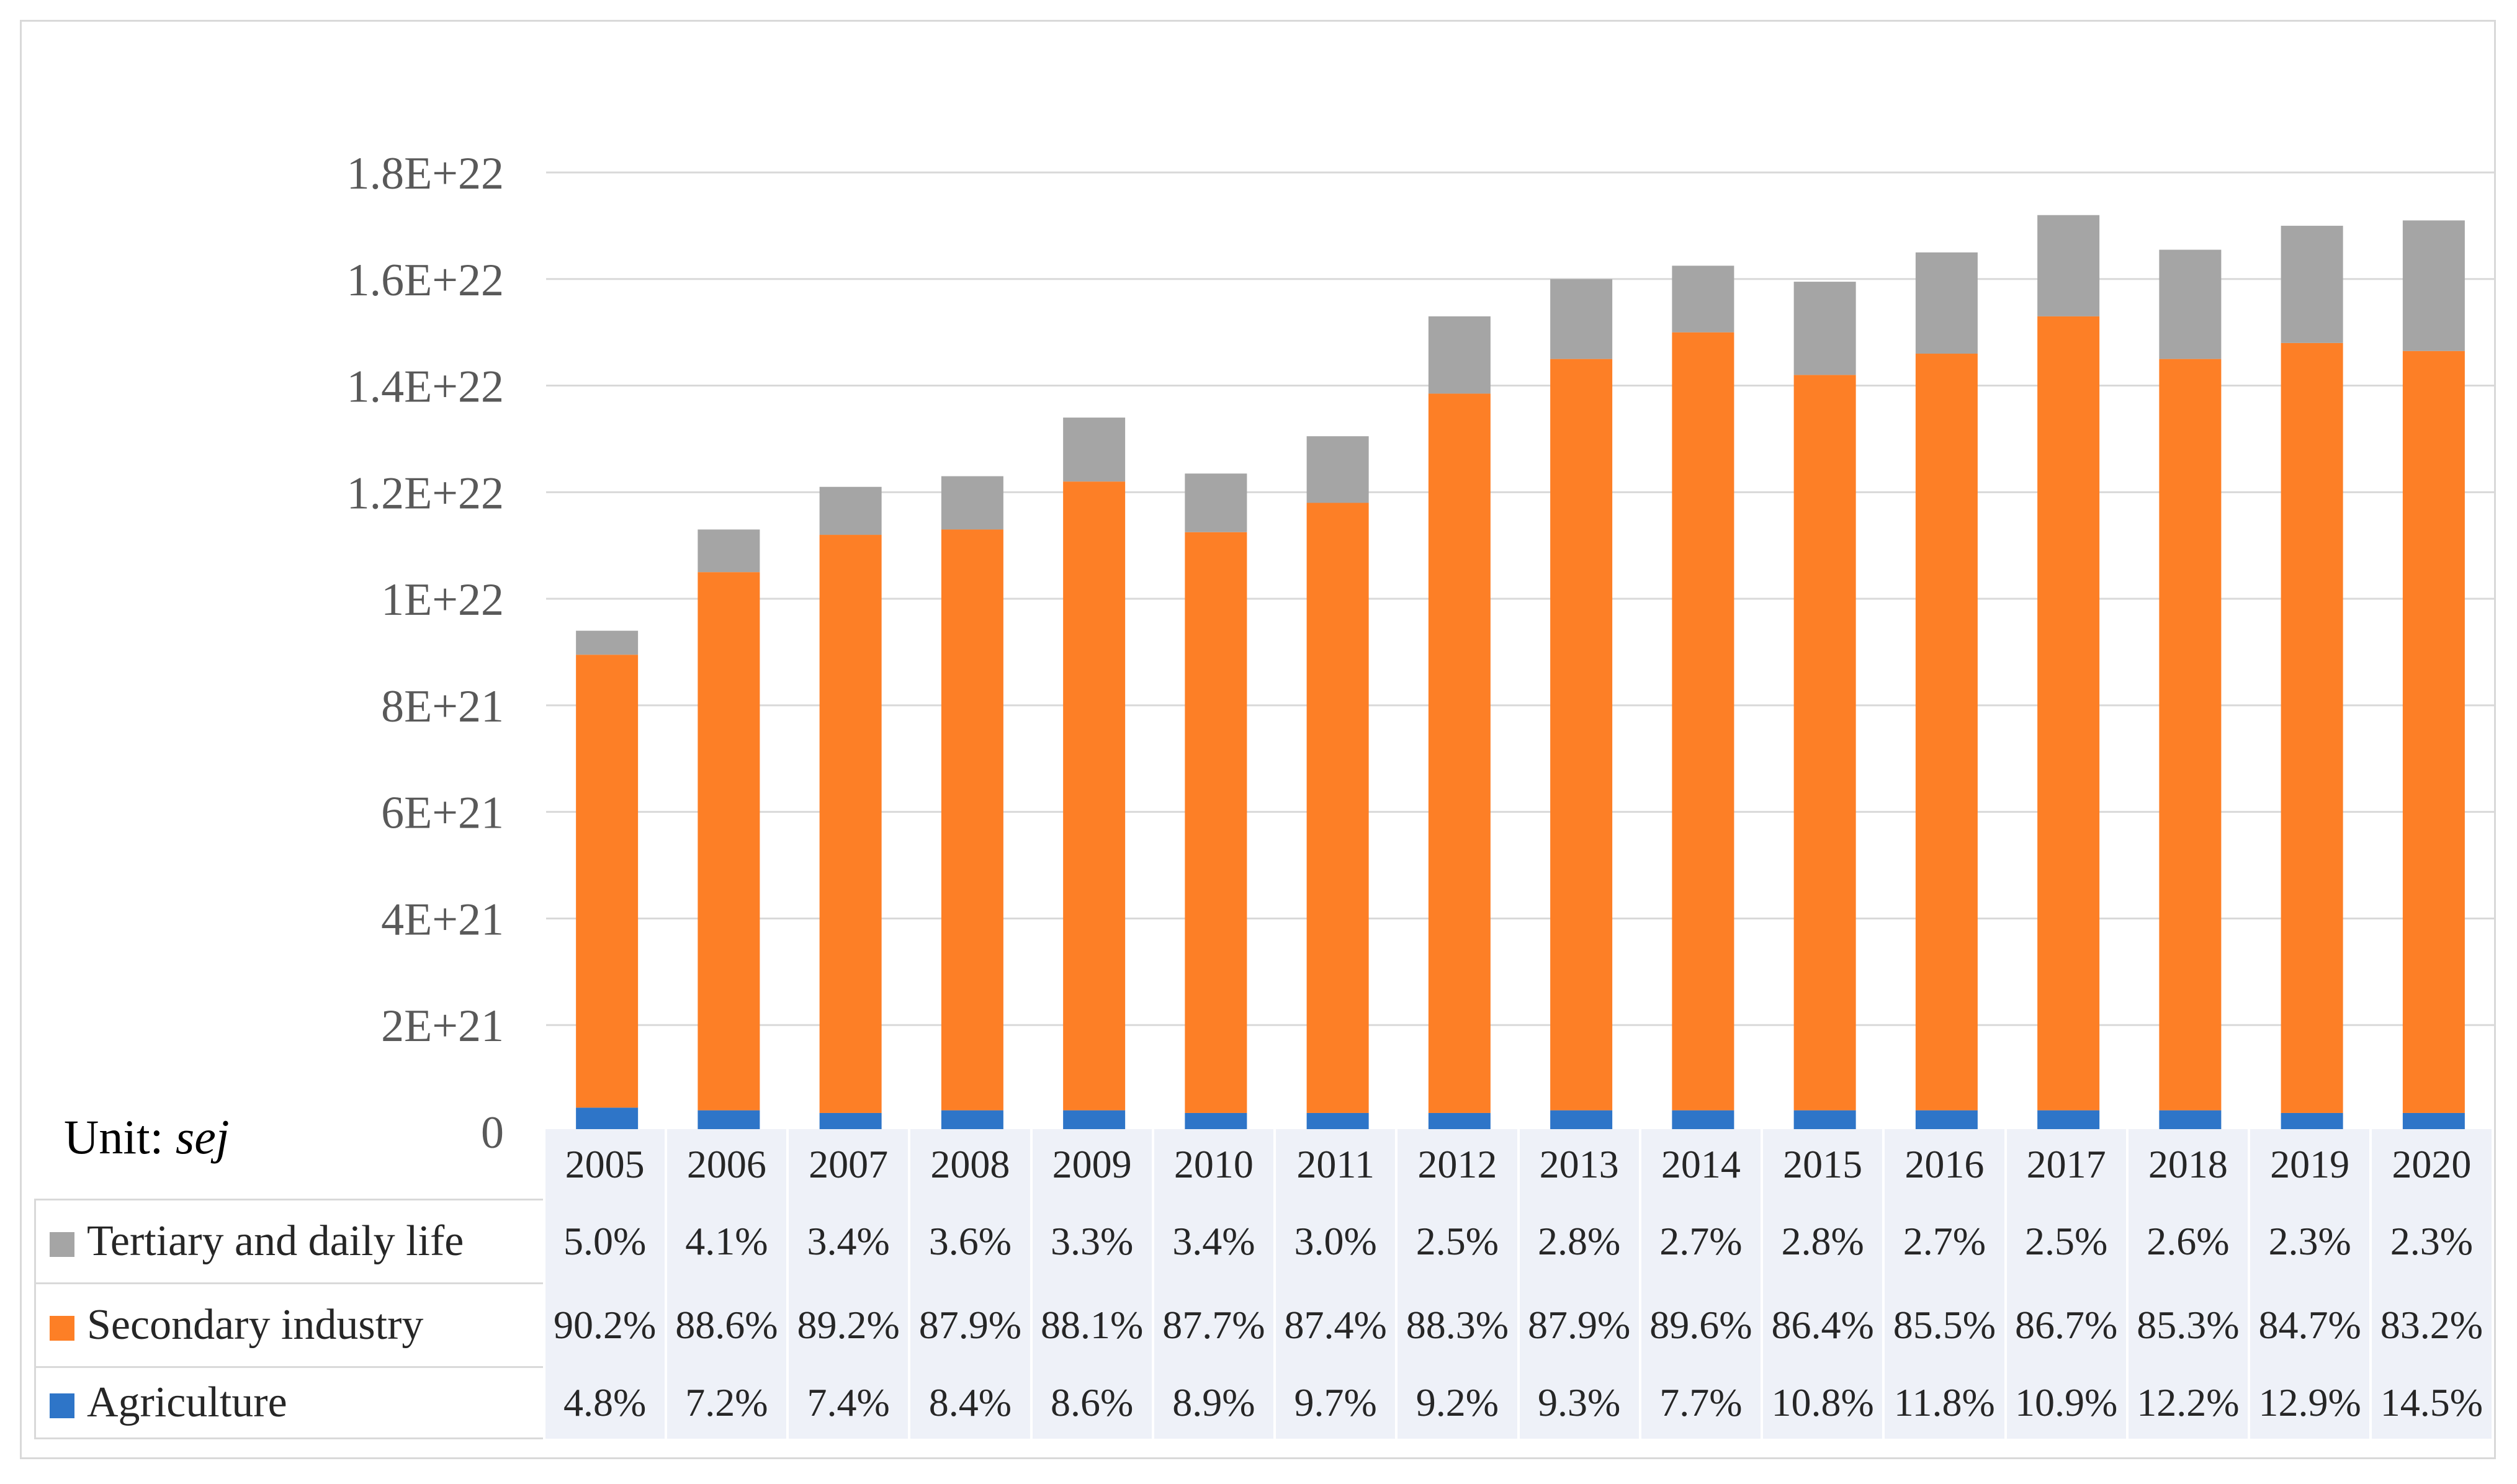 The height and width of the screenshot is (1484, 2517). What do you see at coordinates (147, 1137) in the screenshot?
I see `unit-label: Unit: sej` at bounding box center [147, 1137].